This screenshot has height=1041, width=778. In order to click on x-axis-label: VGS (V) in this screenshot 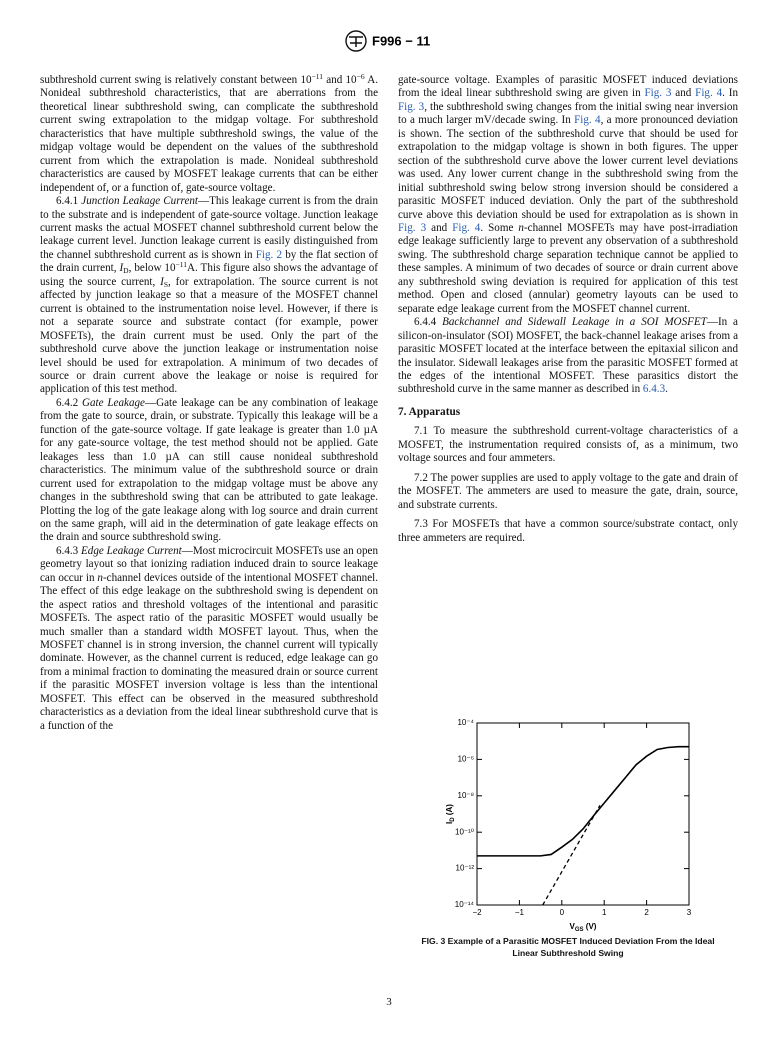, I will do `click(583, 927)`.